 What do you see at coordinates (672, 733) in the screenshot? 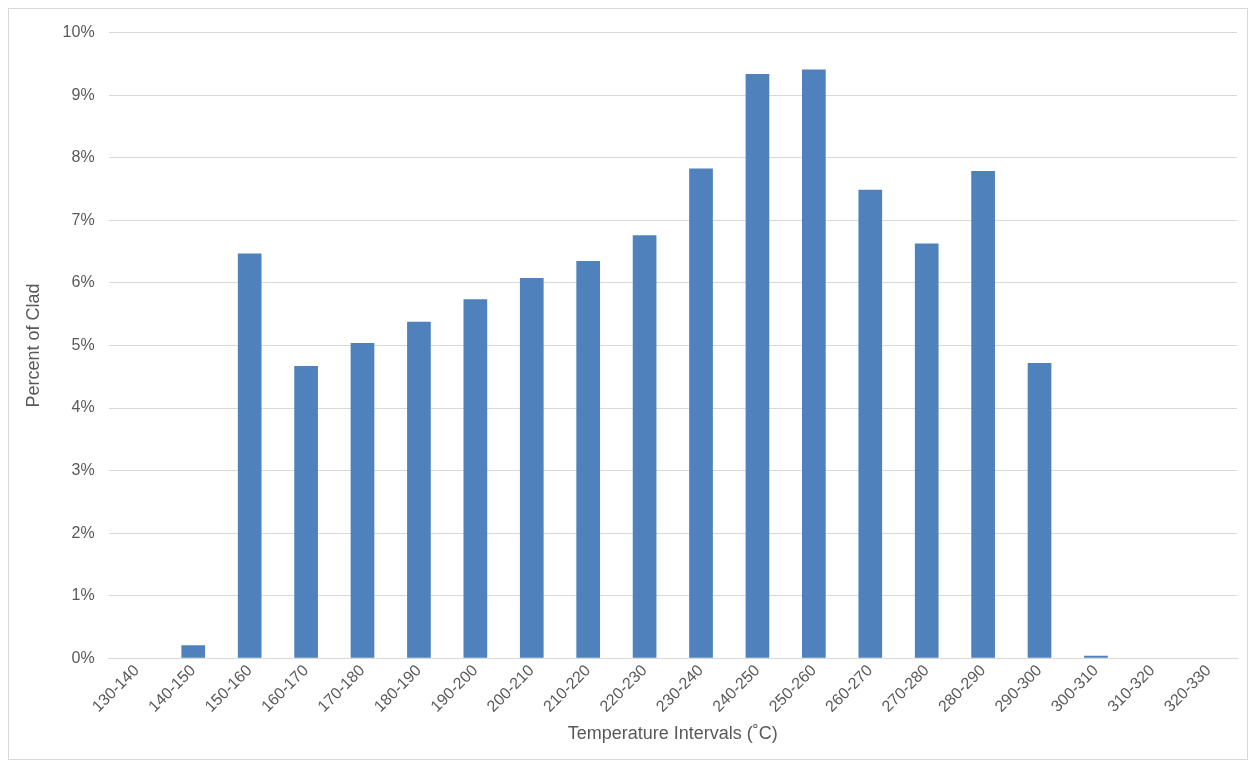
I see `x-axis-title: Temperature Intervals (˚C)` at bounding box center [672, 733].